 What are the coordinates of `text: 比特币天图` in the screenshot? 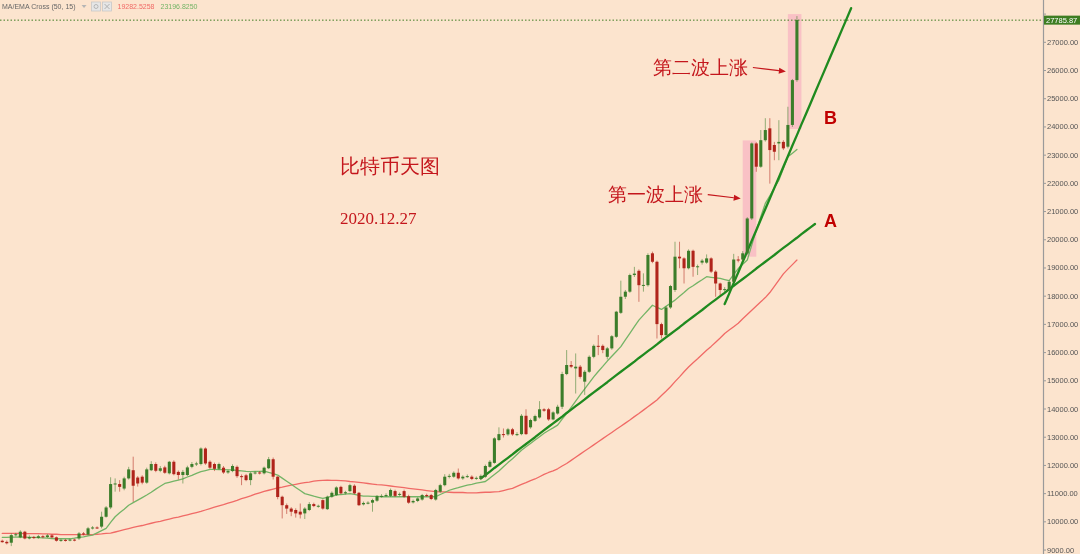 It's located at (390, 166).